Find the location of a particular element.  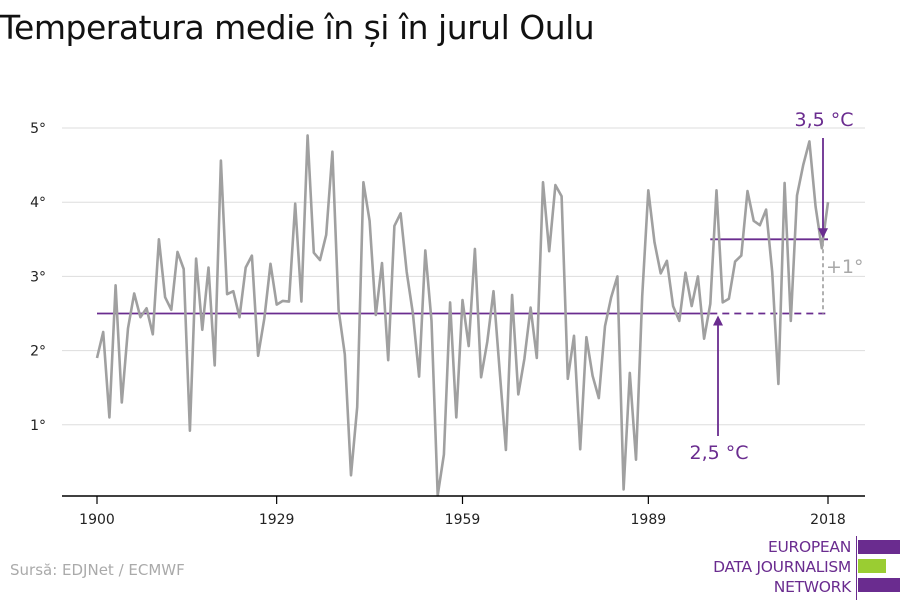

x-tick-label-1929: 1929 is located at coordinates (277, 520).